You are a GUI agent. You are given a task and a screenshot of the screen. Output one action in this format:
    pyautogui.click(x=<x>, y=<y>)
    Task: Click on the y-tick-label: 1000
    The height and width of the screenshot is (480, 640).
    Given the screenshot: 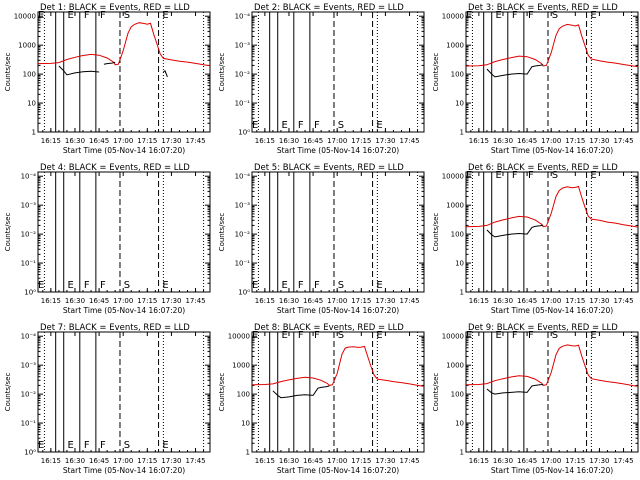 What is the action you would take?
    pyautogui.click(x=455, y=46)
    